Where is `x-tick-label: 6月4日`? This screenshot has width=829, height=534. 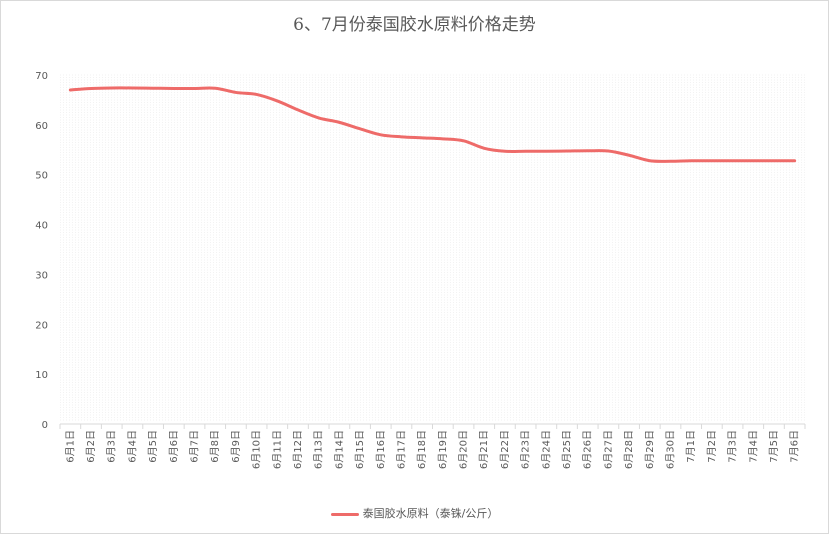
x-tick-label: 6月4日 is located at coordinates (132, 446).